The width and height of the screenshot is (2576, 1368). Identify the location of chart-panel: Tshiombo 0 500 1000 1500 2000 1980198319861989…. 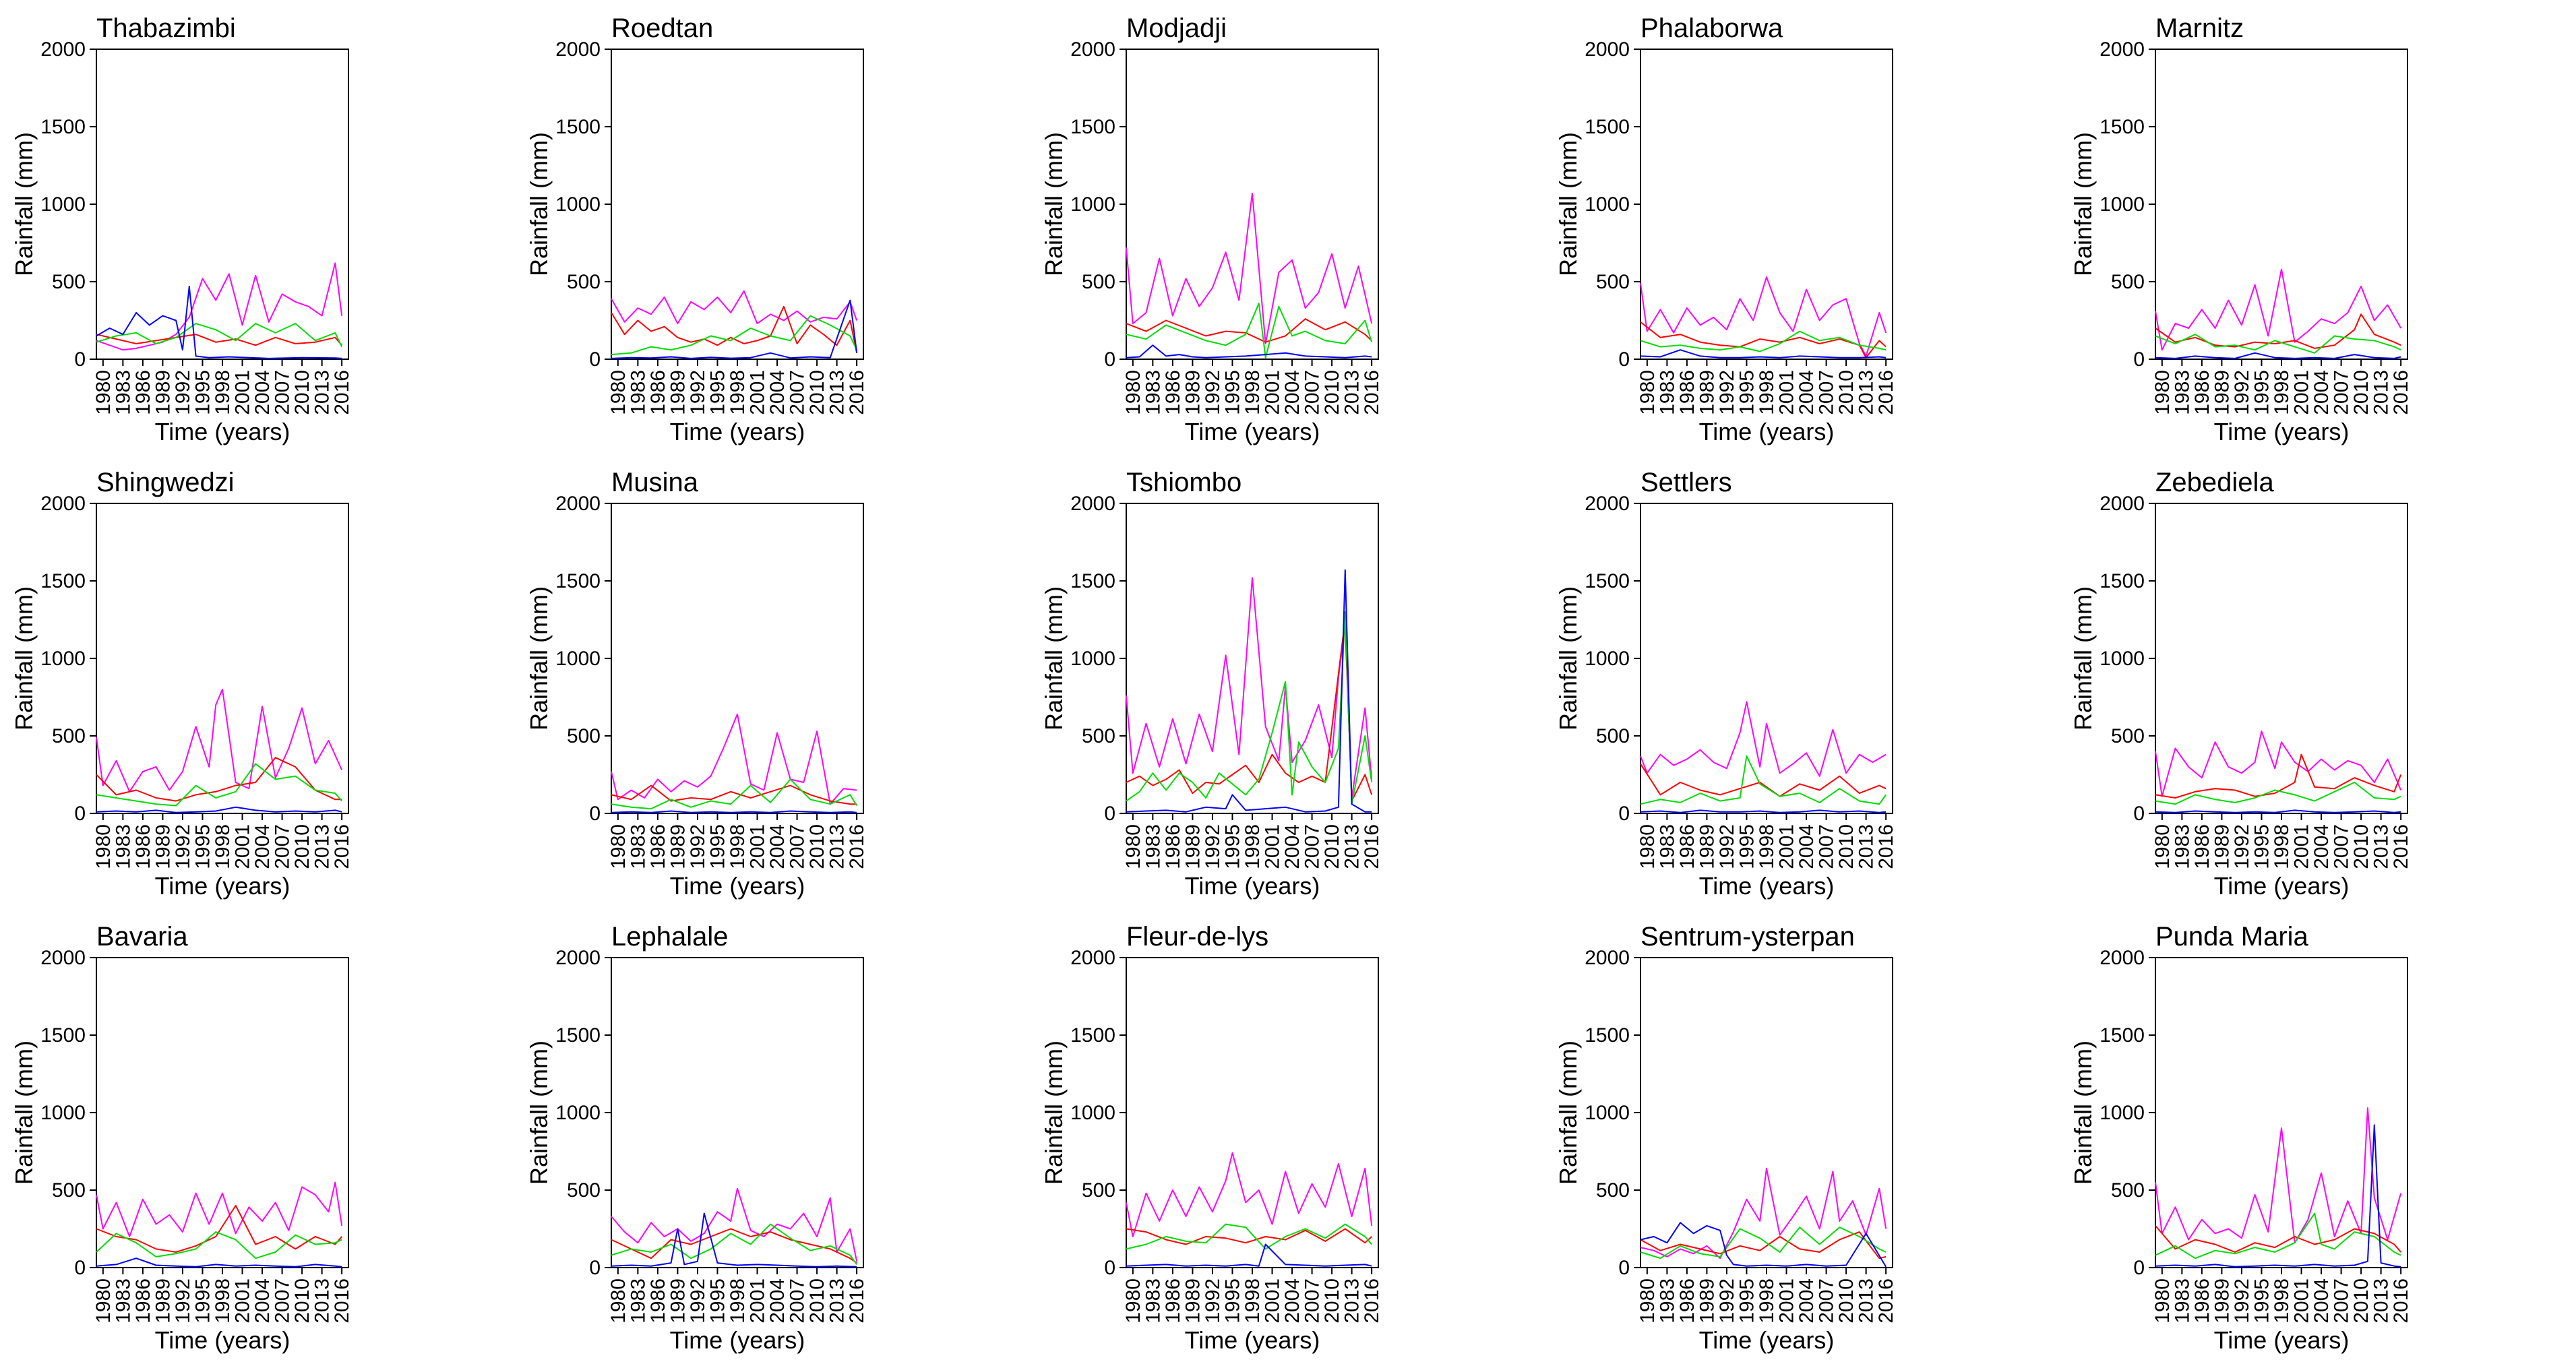
(1212, 684).